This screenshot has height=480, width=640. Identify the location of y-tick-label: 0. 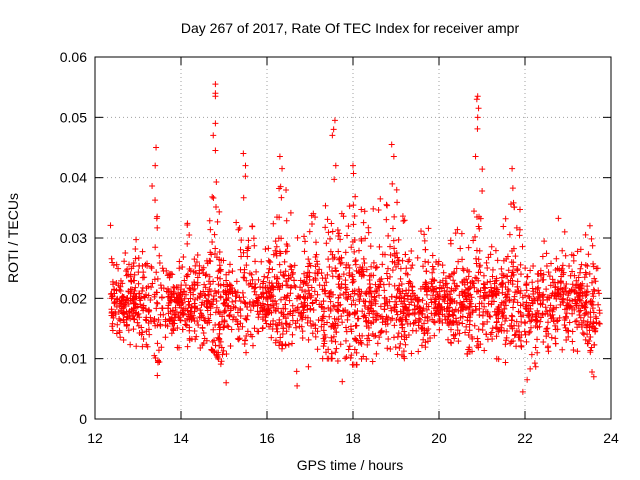
(83, 419).